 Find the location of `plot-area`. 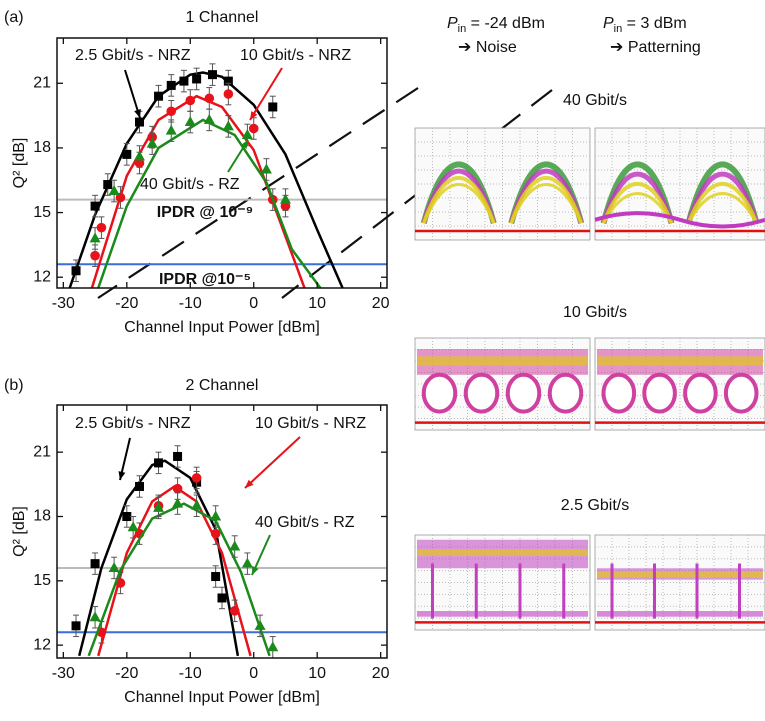

plot-area is located at coordinates (222, 551).